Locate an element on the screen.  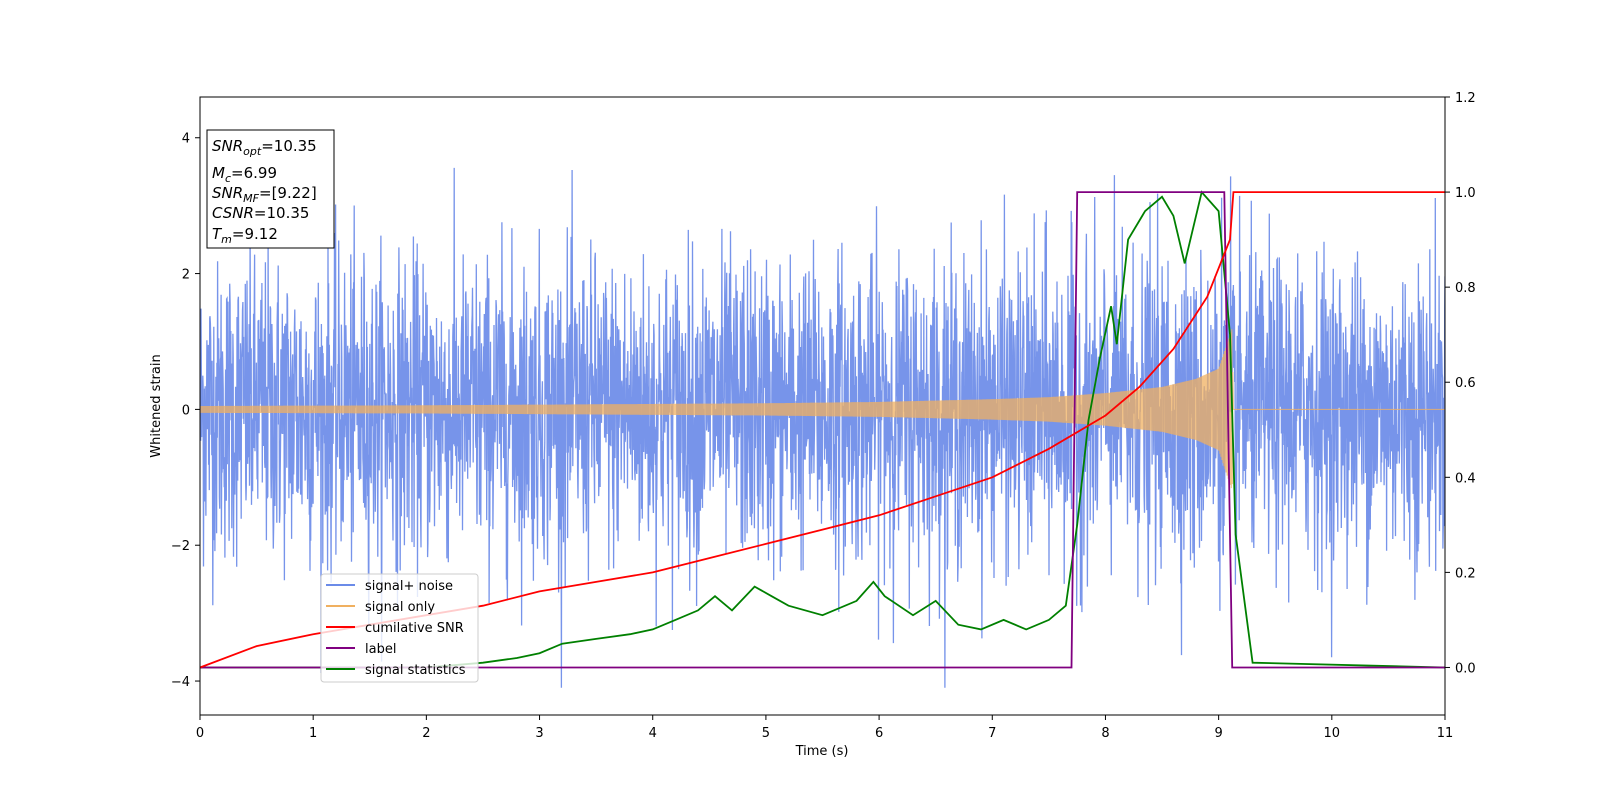
y-tick-label-right: 0.8 is located at coordinates (1465, 288).